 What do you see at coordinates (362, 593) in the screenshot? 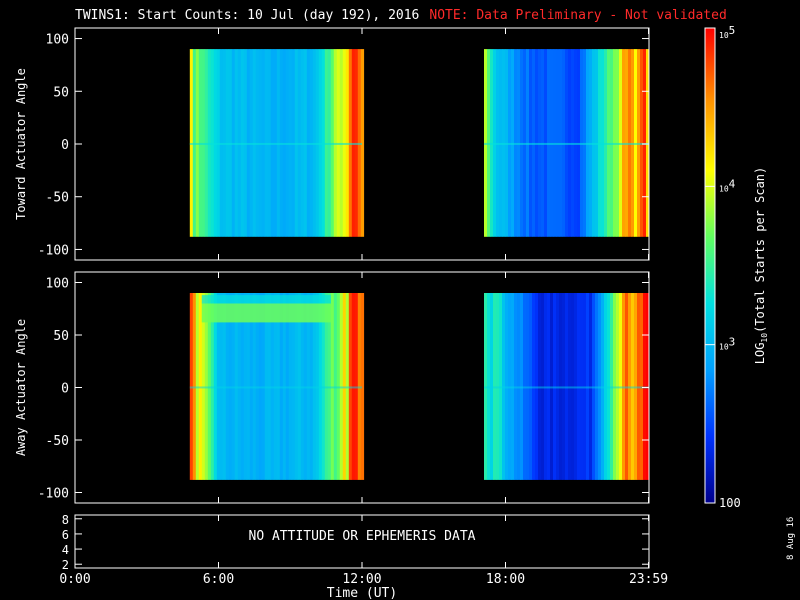
I see `x-axis-label: Time (UT)` at bounding box center [362, 593].